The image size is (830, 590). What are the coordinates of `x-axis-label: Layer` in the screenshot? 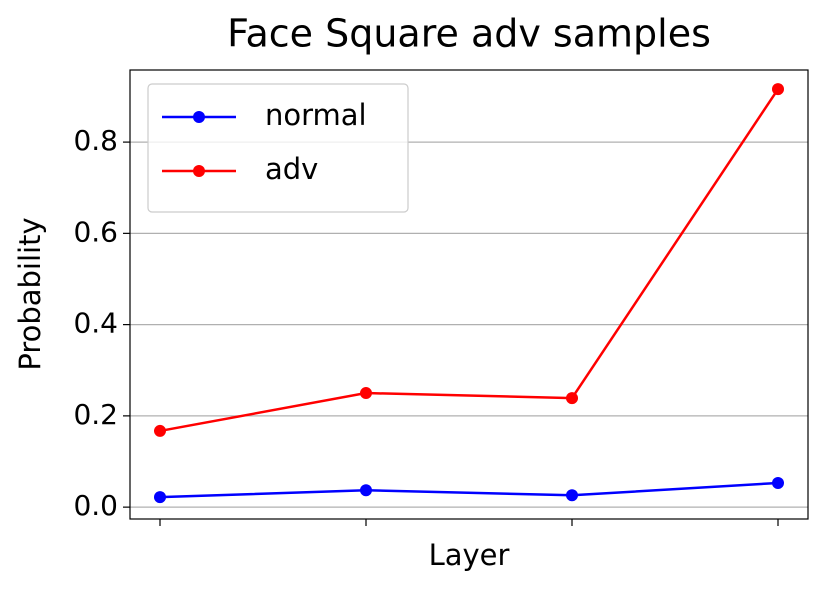 It's located at (469, 555).